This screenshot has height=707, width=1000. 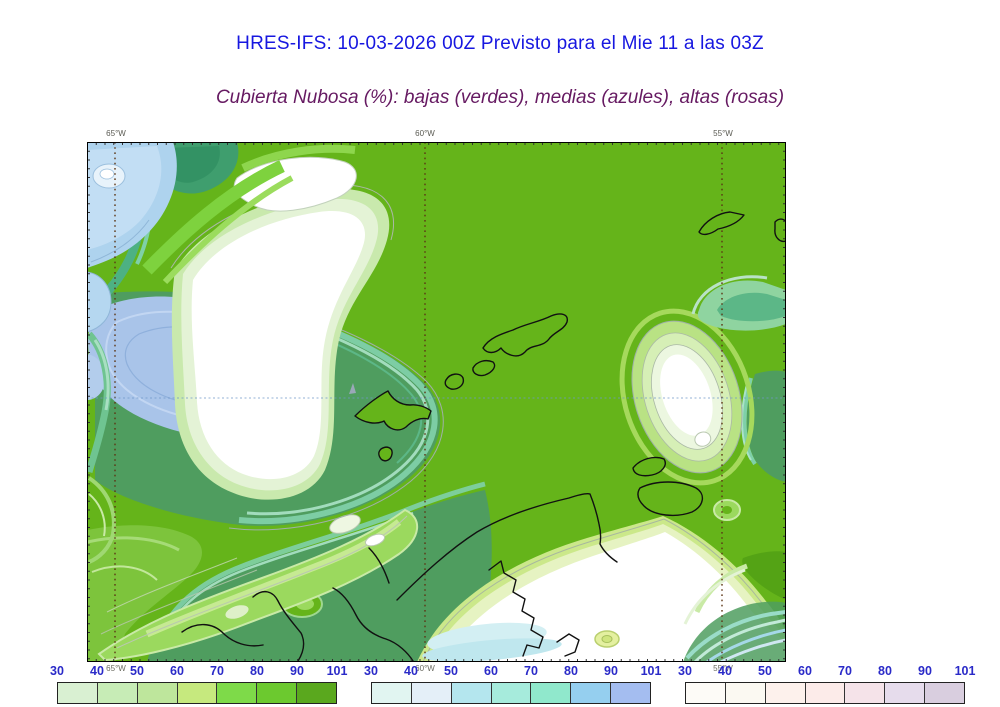 I want to click on meridian-label-55w-top: 55°W, so click(x=723, y=133).